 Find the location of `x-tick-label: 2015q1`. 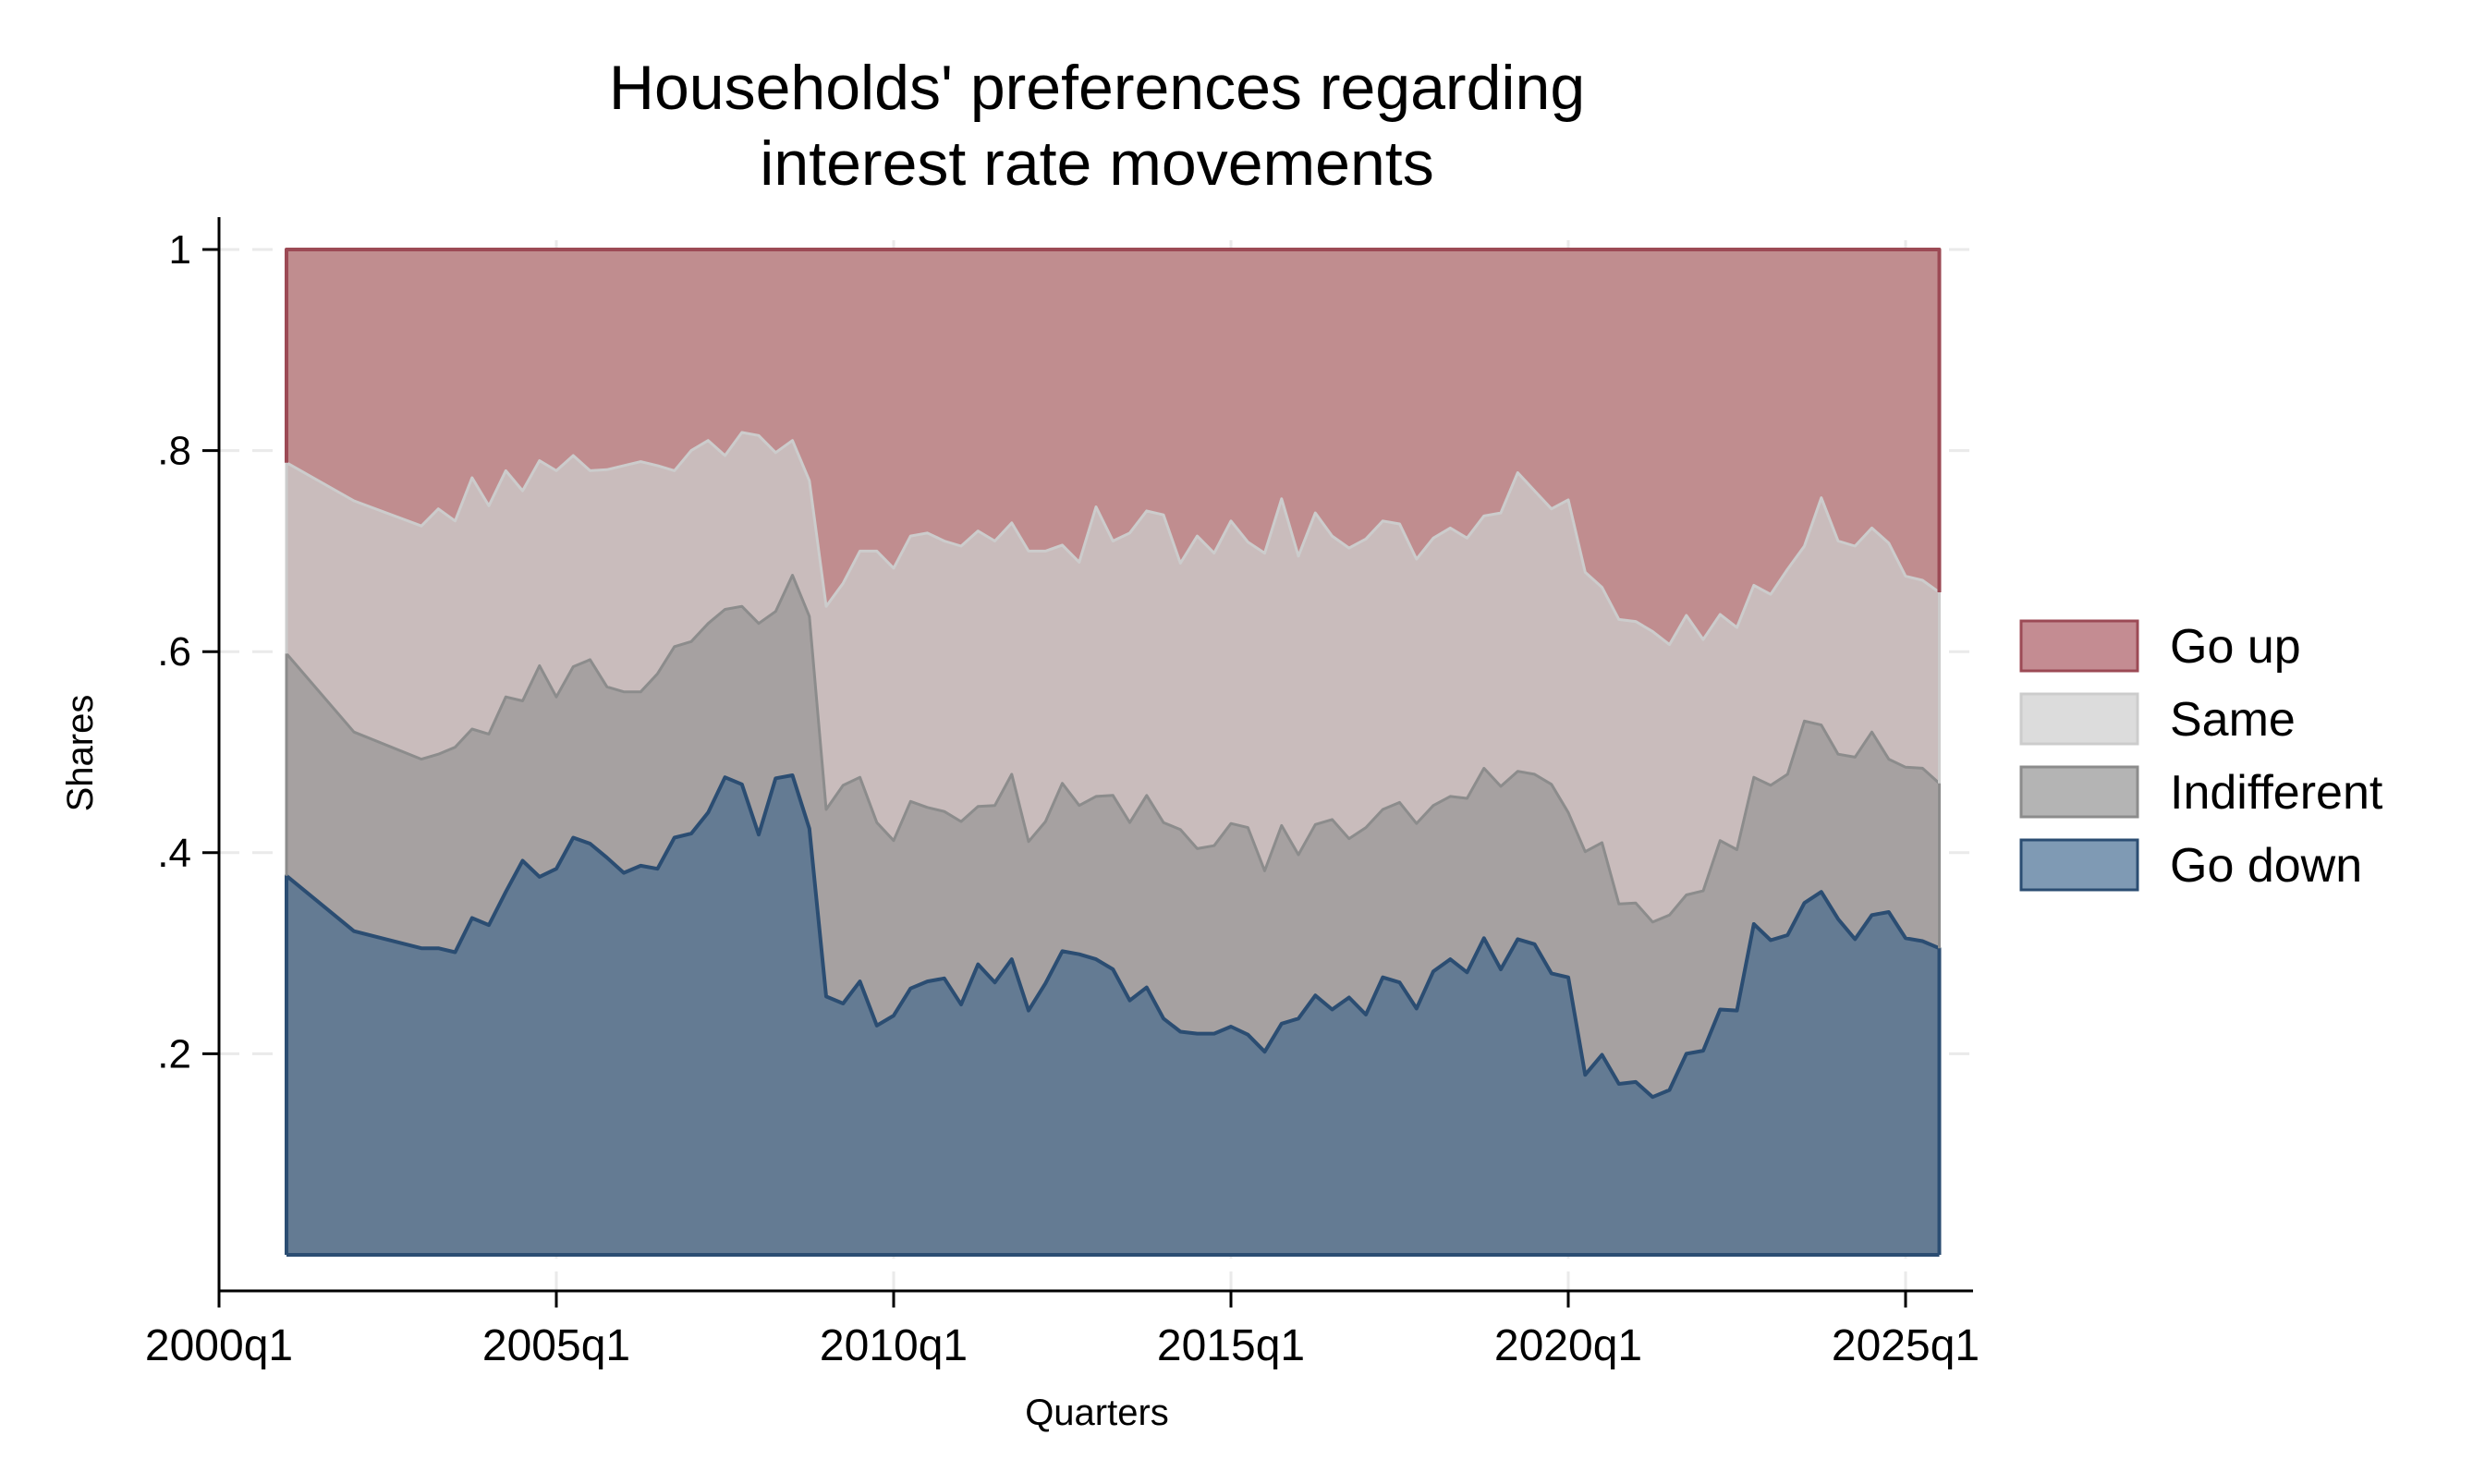

x-tick-label: 2015q1 is located at coordinates (1231, 1345).